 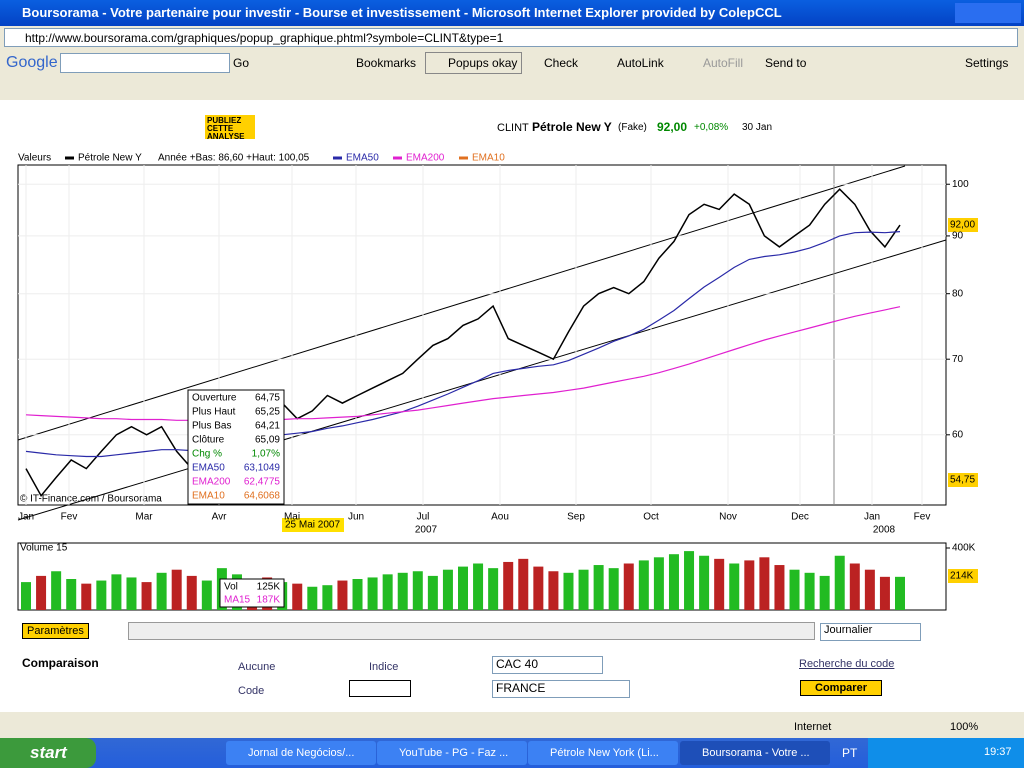 What do you see at coordinates (998, 752) in the screenshot?
I see `clock: 19:37` at bounding box center [998, 752].